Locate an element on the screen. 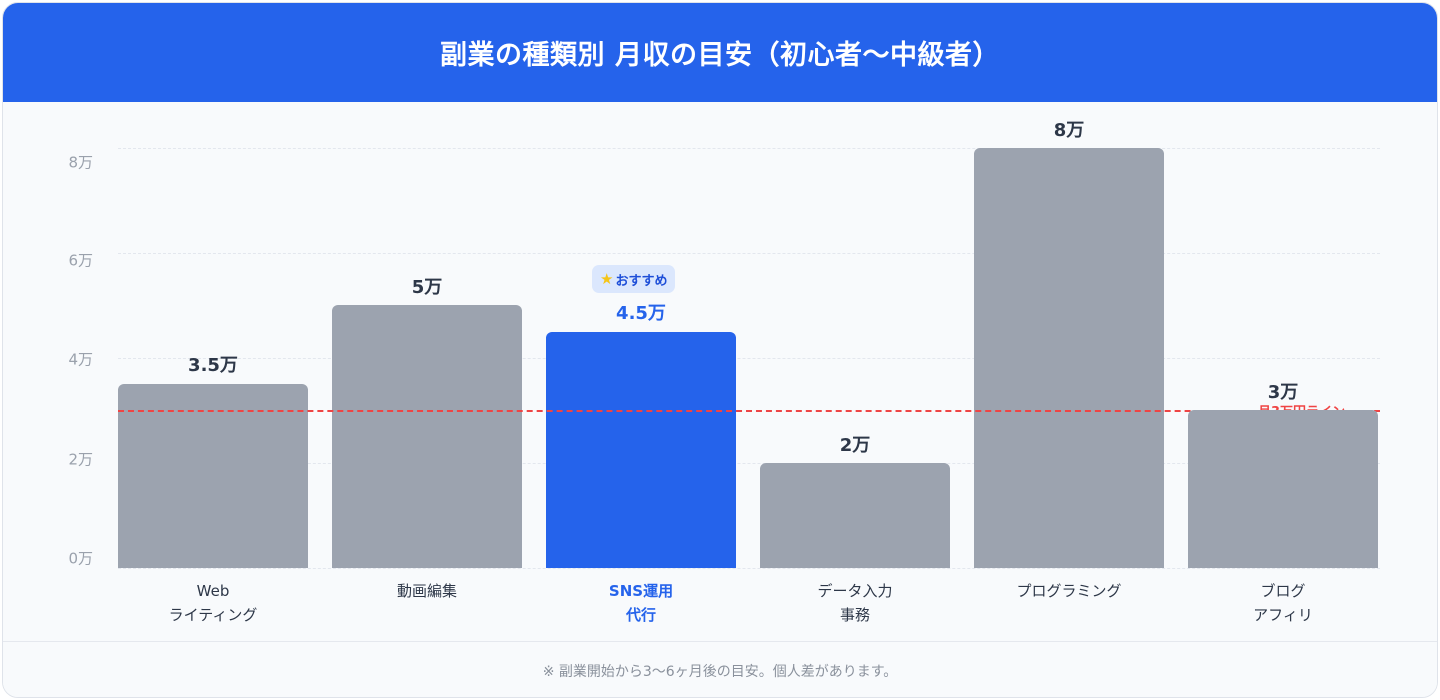 The width and height of the screenshot is (1440, 700). x-label-line: 代行 is located at coordinates (640, 615).